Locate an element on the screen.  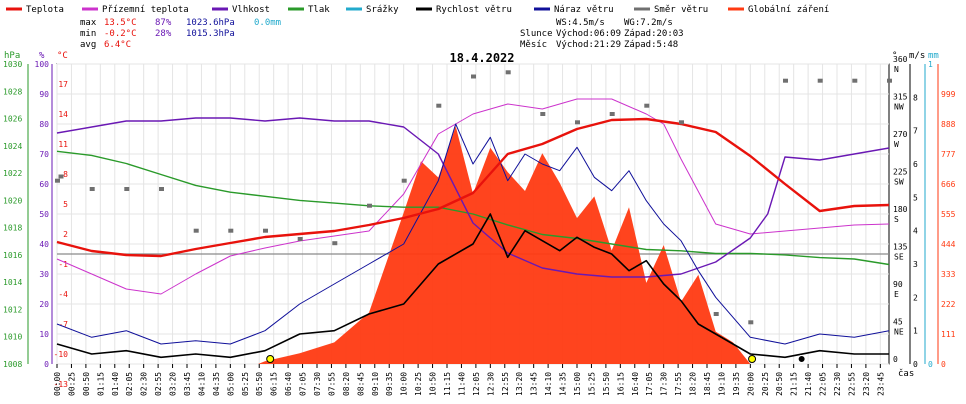
pct-tick-6: 40 is located at coordinates (44, 244).